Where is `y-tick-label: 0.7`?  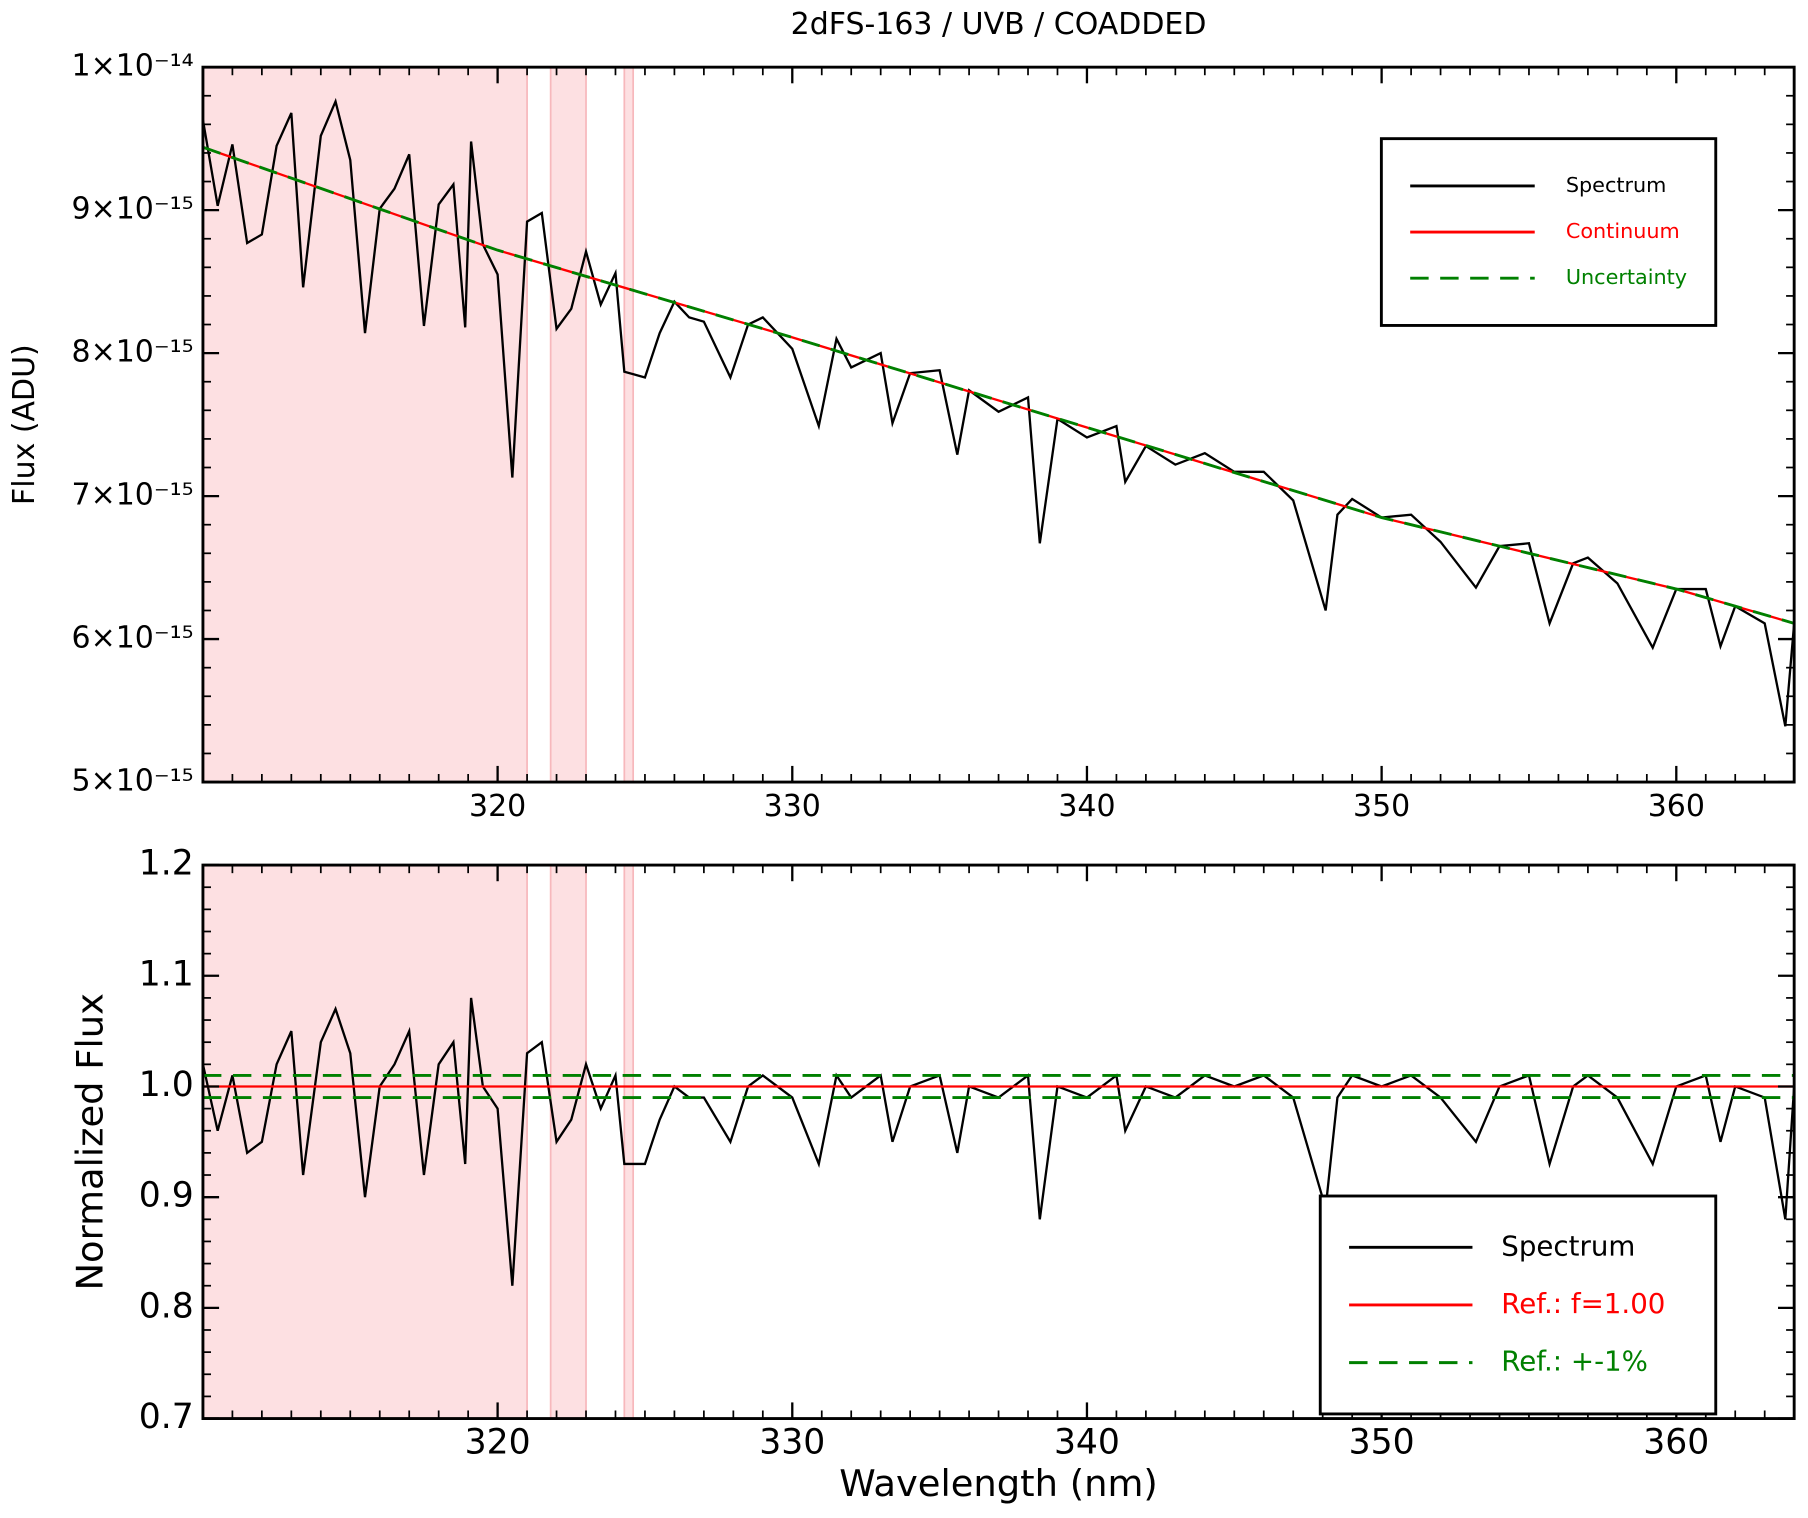
y-tick-label: 0.7 is located at coordinates (166, 1417).